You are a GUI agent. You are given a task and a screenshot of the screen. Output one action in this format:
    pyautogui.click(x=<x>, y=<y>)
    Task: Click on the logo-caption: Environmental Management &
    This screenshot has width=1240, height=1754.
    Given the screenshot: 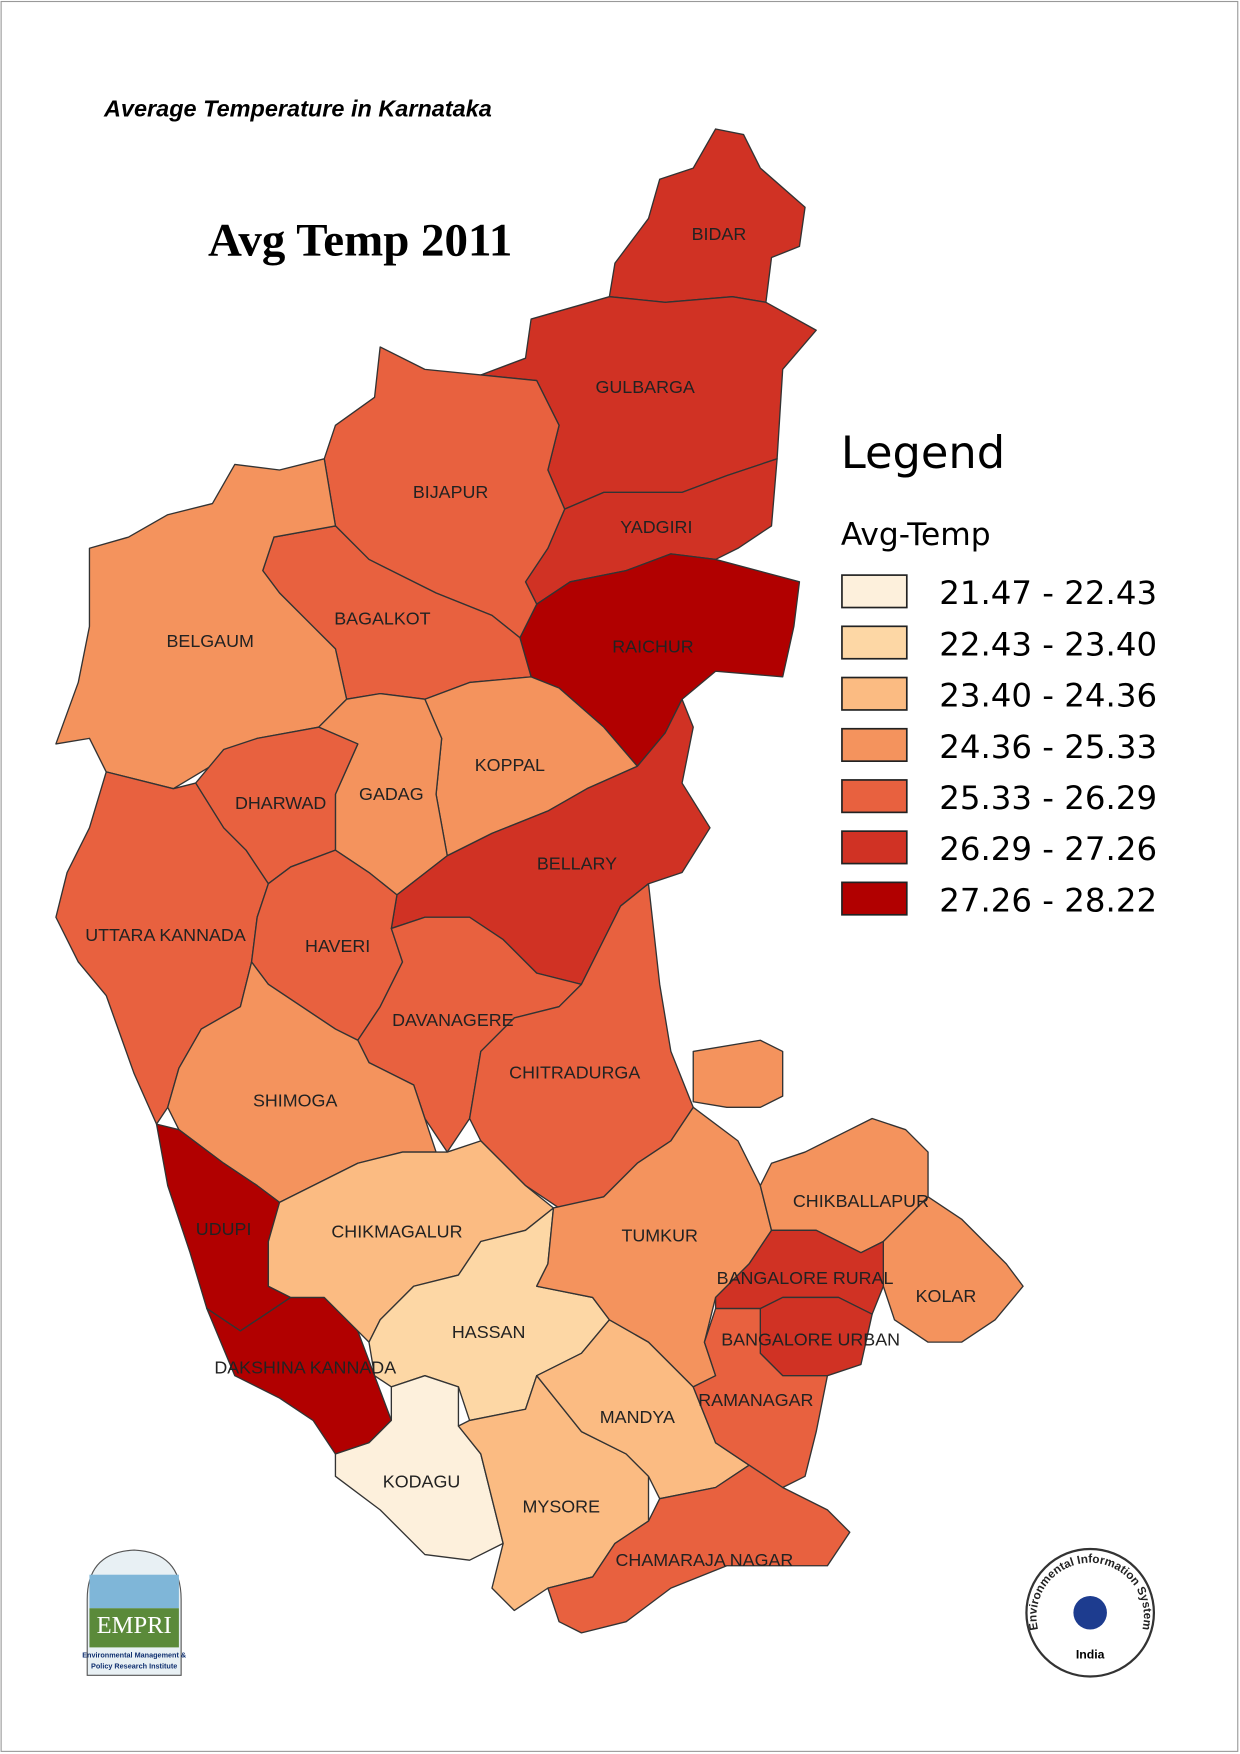 What is the action you would take?
    pyautogui.click(x=134, y=1654)
    